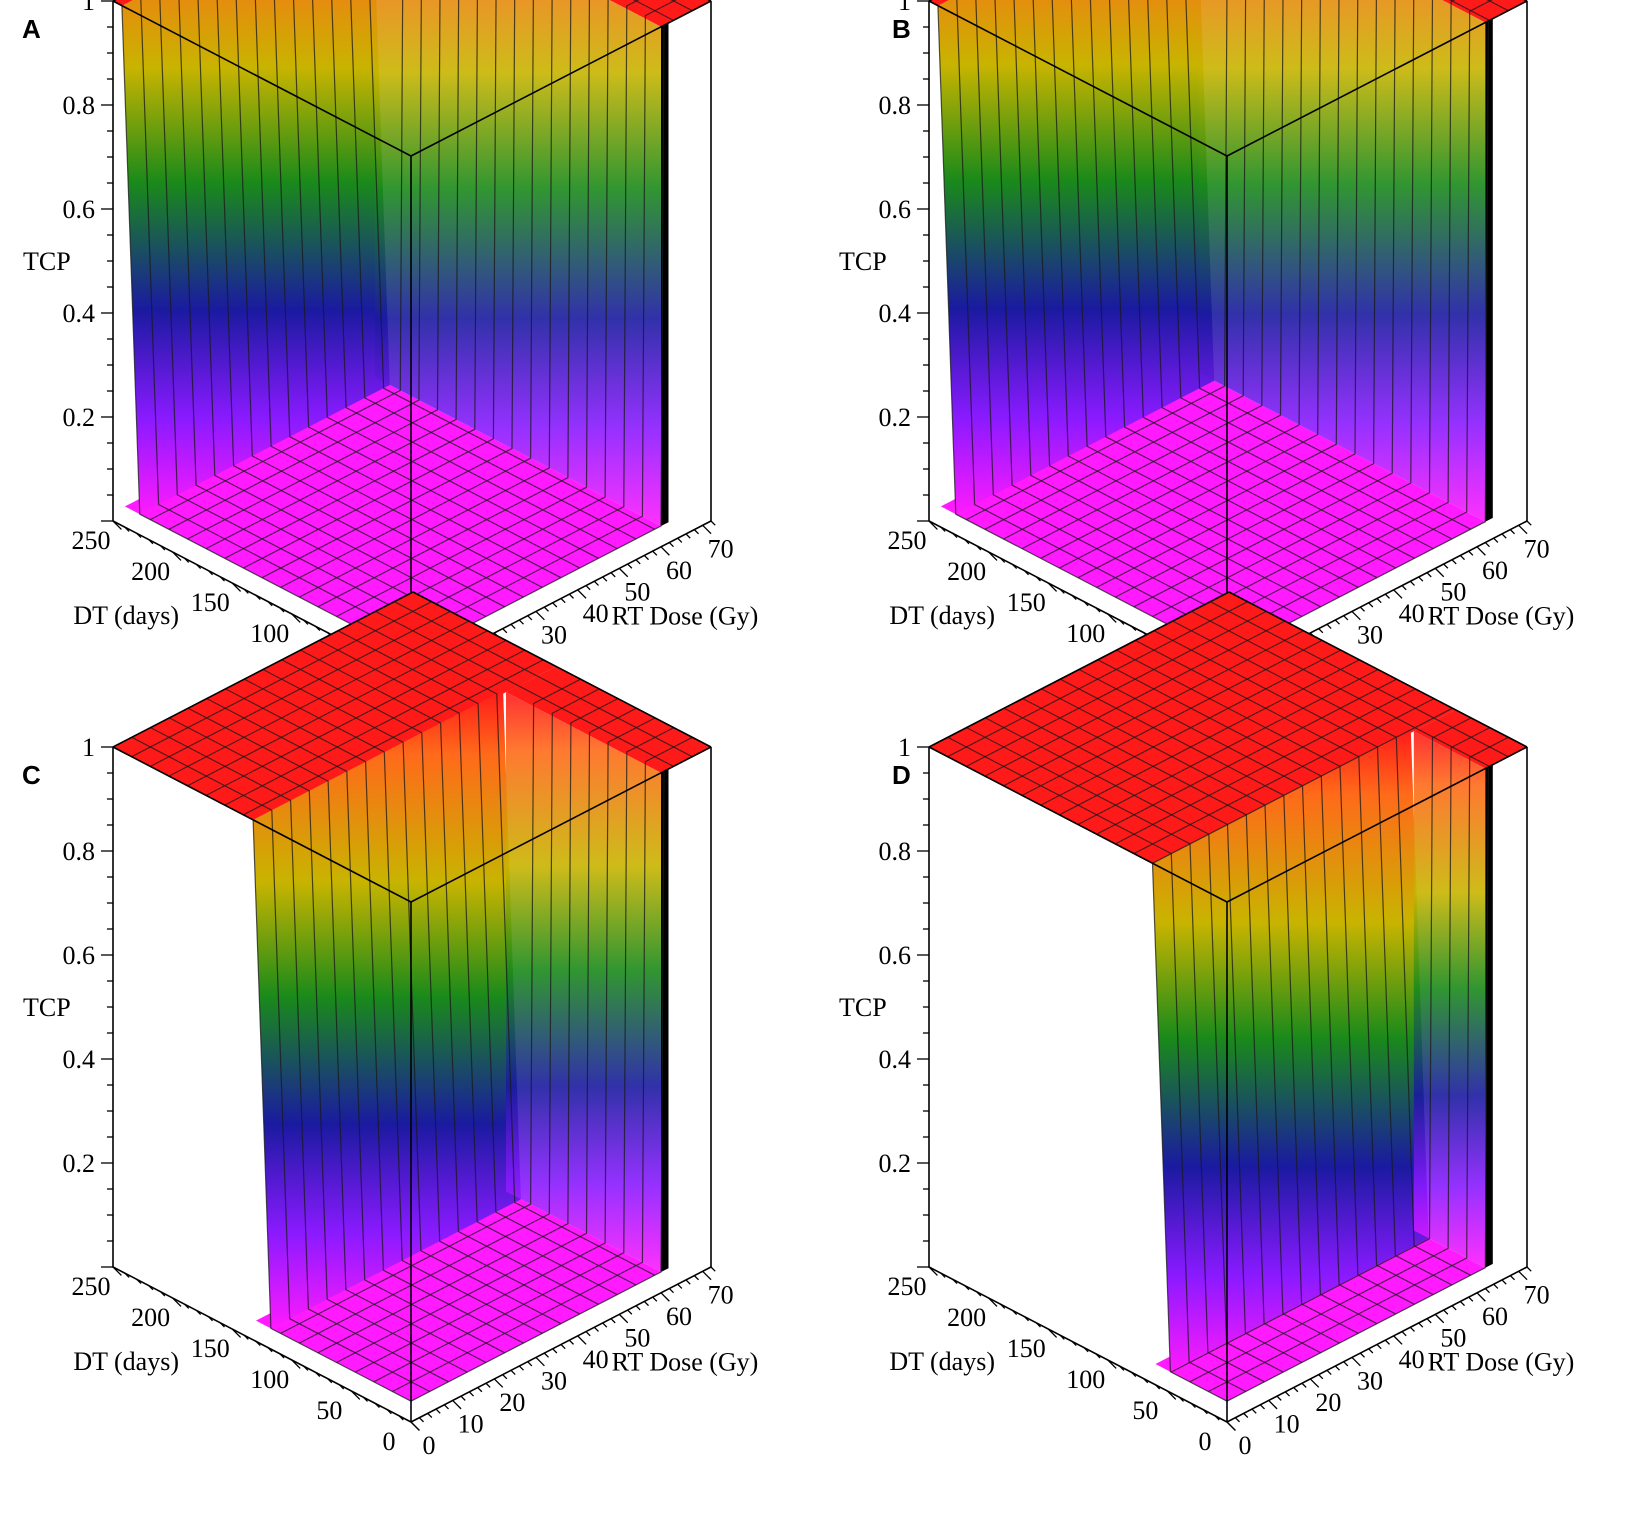 The width and height of the screenshot is (1644, 1525). I want to click on panel-letter-c: C, so click(31, 775).